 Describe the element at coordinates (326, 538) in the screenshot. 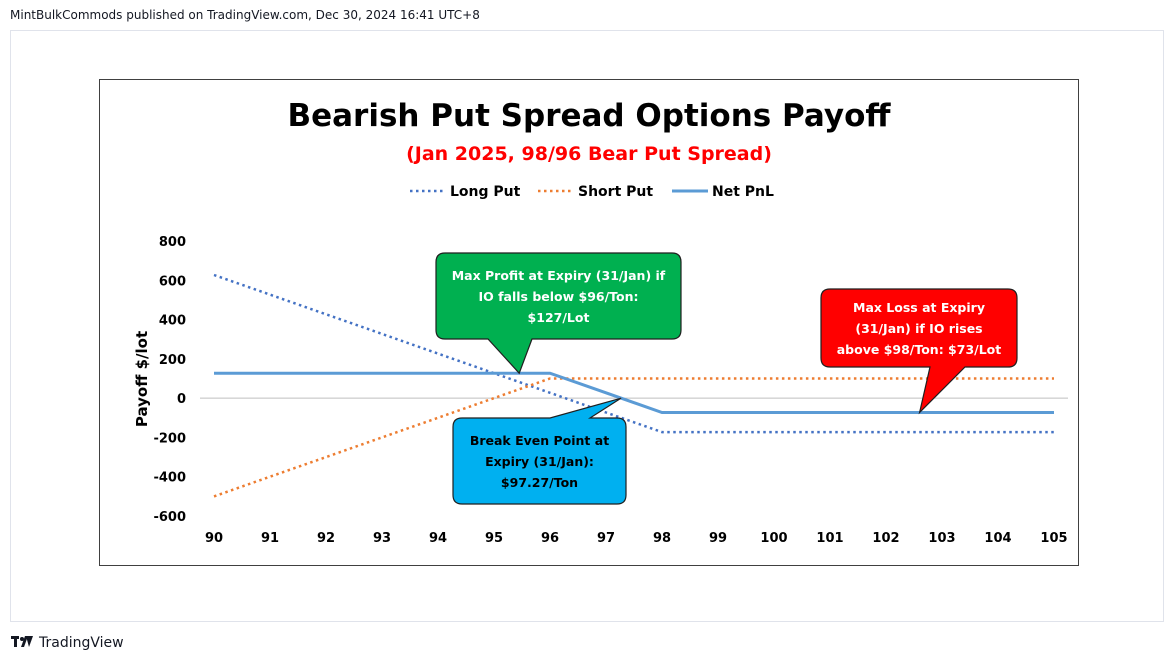

I see `x-tick-label: 92` at that location.